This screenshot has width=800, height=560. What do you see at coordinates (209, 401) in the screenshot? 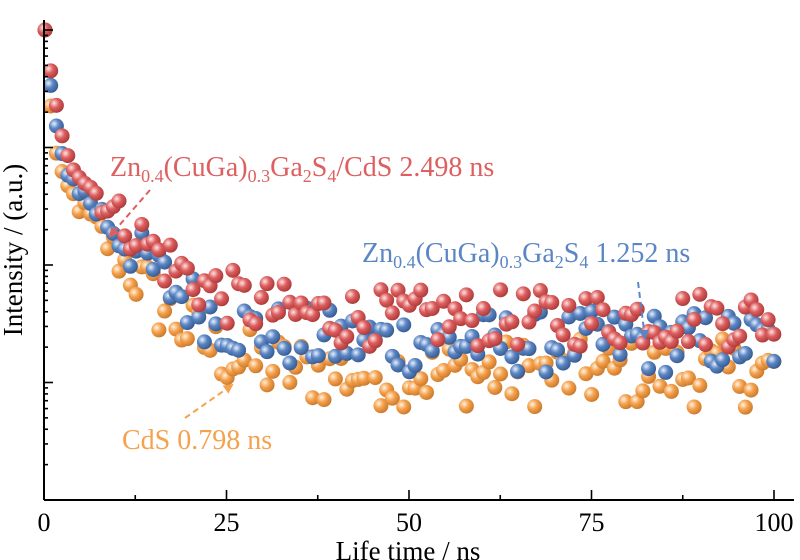
I see `arrow-cds` at bounding box center [209, 401].